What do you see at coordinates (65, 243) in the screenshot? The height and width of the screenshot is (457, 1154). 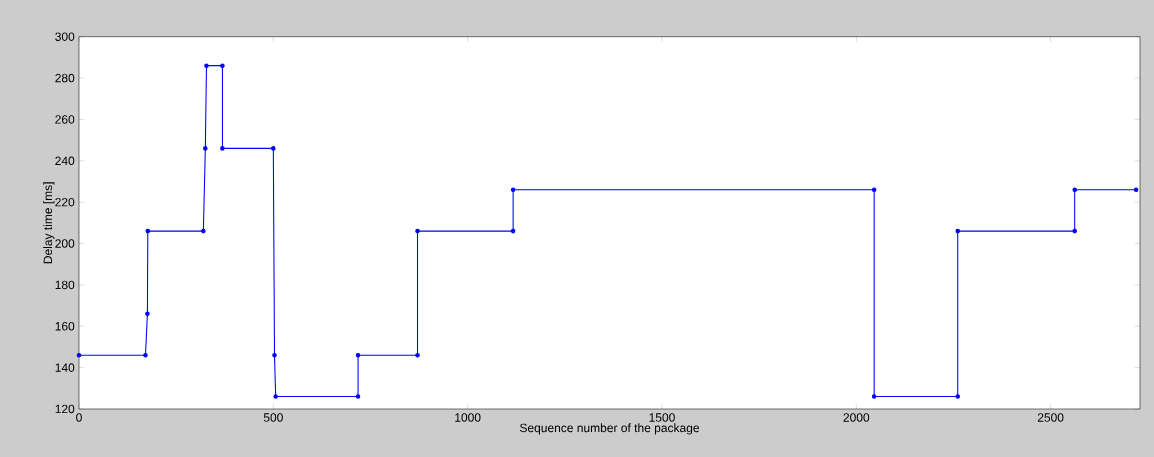 I see `y-tick-label: 200` at bounding box center [65, 243].